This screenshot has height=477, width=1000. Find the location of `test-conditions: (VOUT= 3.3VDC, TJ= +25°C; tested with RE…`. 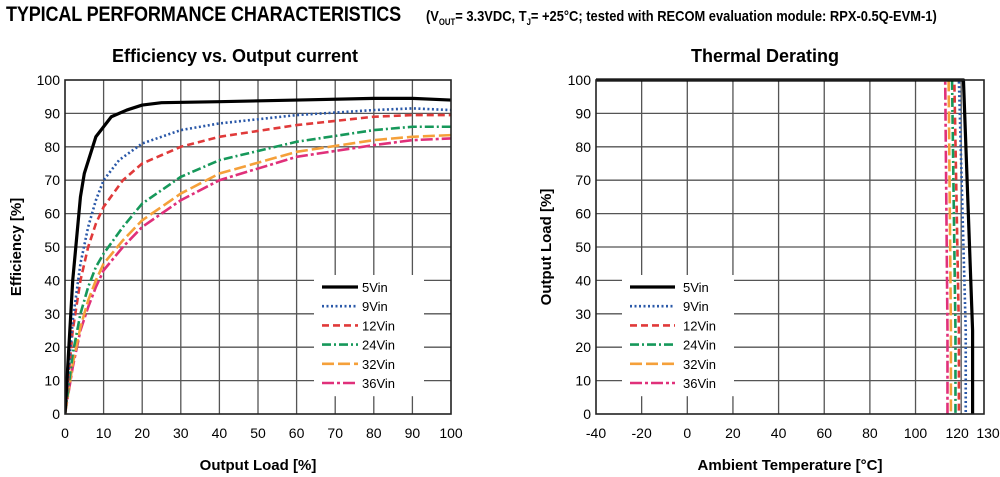

test-conditions: (VOUT= 3.3VDC, TJ= +25°C; tested with RE… is located at coordinates (681, 17).